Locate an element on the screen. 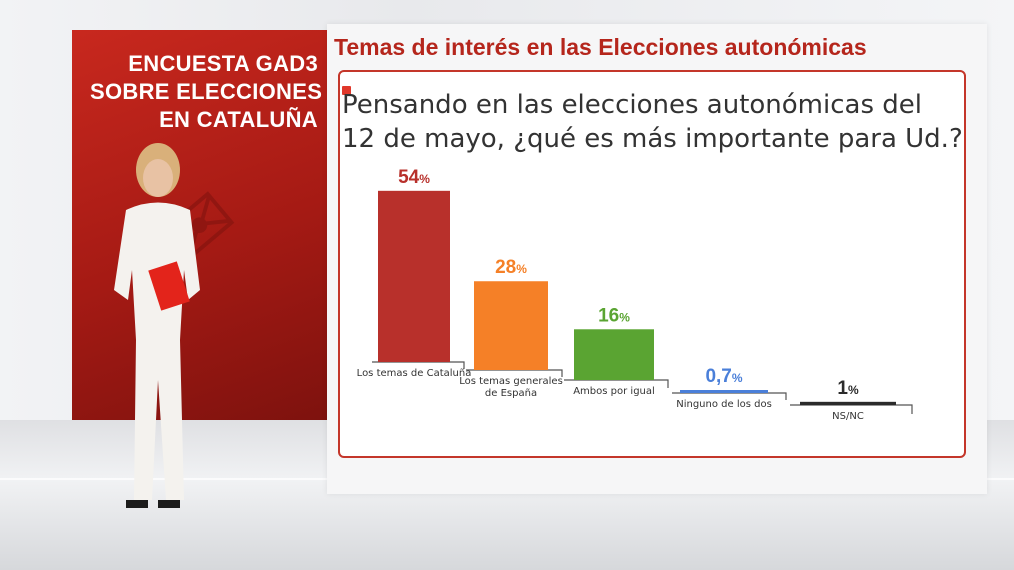 This screenshot has width=1014, height=570. category-label-4: Ninguno de los dos is located at coordinates (724, 404).